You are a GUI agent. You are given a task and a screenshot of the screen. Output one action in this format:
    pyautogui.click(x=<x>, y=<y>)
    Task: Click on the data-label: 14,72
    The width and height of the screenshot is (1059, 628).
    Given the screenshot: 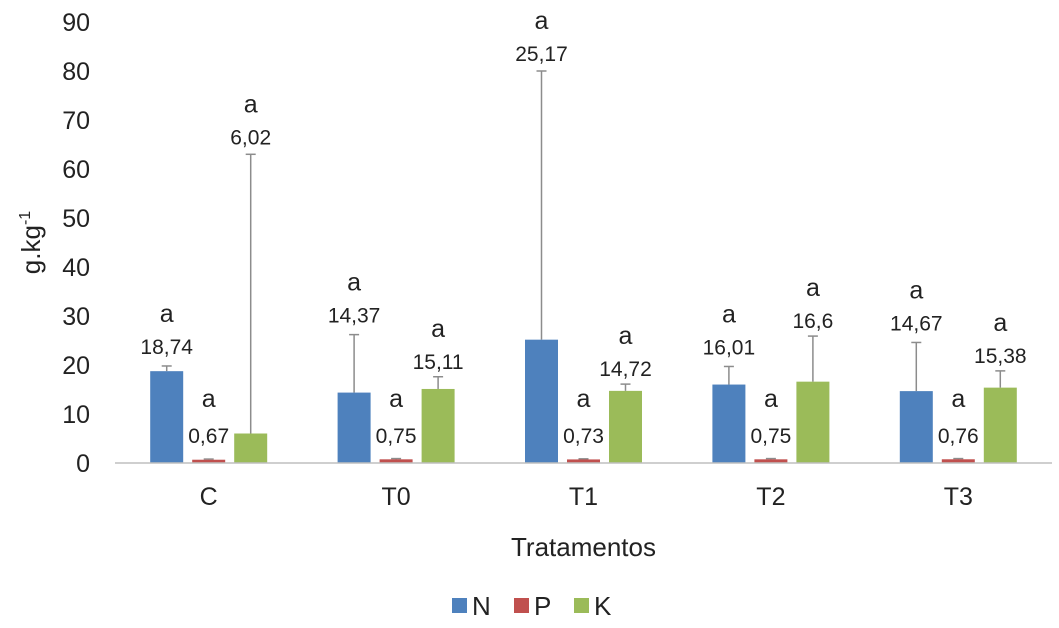 What is the action you would take?
    pyautogui.click(x=625, y=369)
    